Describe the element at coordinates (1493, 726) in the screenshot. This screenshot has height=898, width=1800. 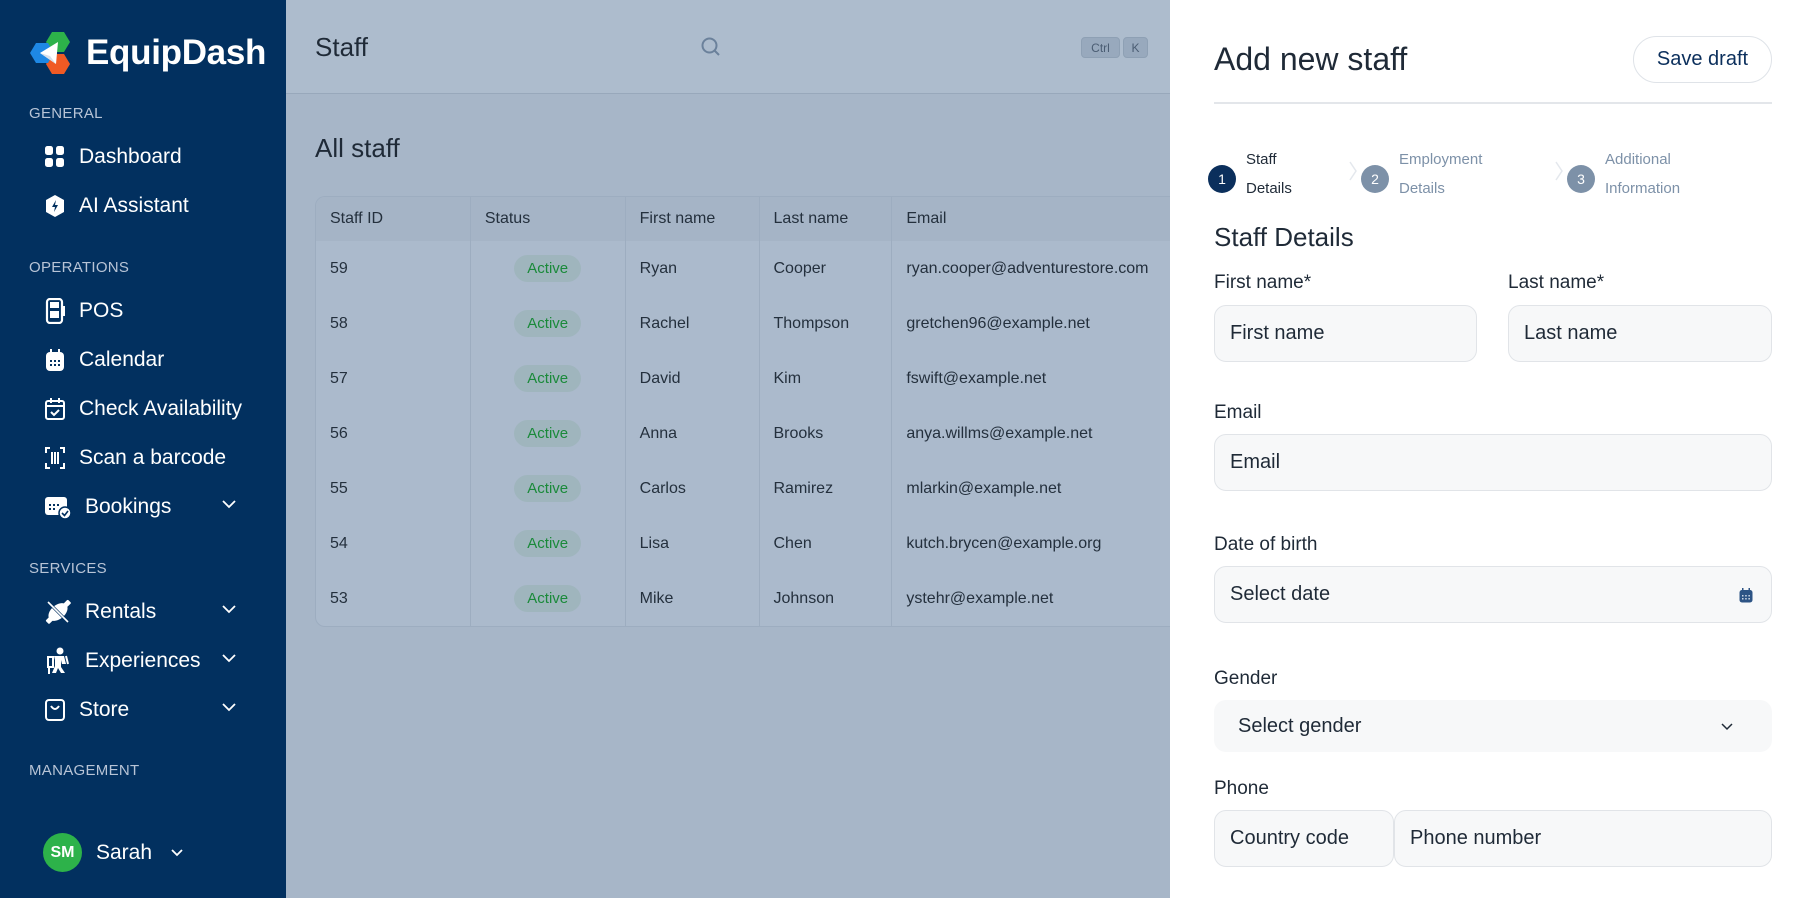
I see `gender-select: Select gender` at that location.